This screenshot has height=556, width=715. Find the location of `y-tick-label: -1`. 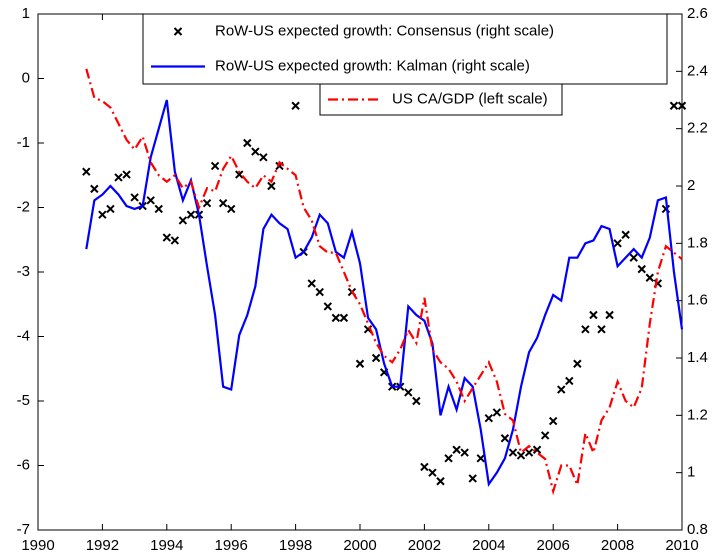

y-tick-label: -1 is located at coordinates (23, 142).